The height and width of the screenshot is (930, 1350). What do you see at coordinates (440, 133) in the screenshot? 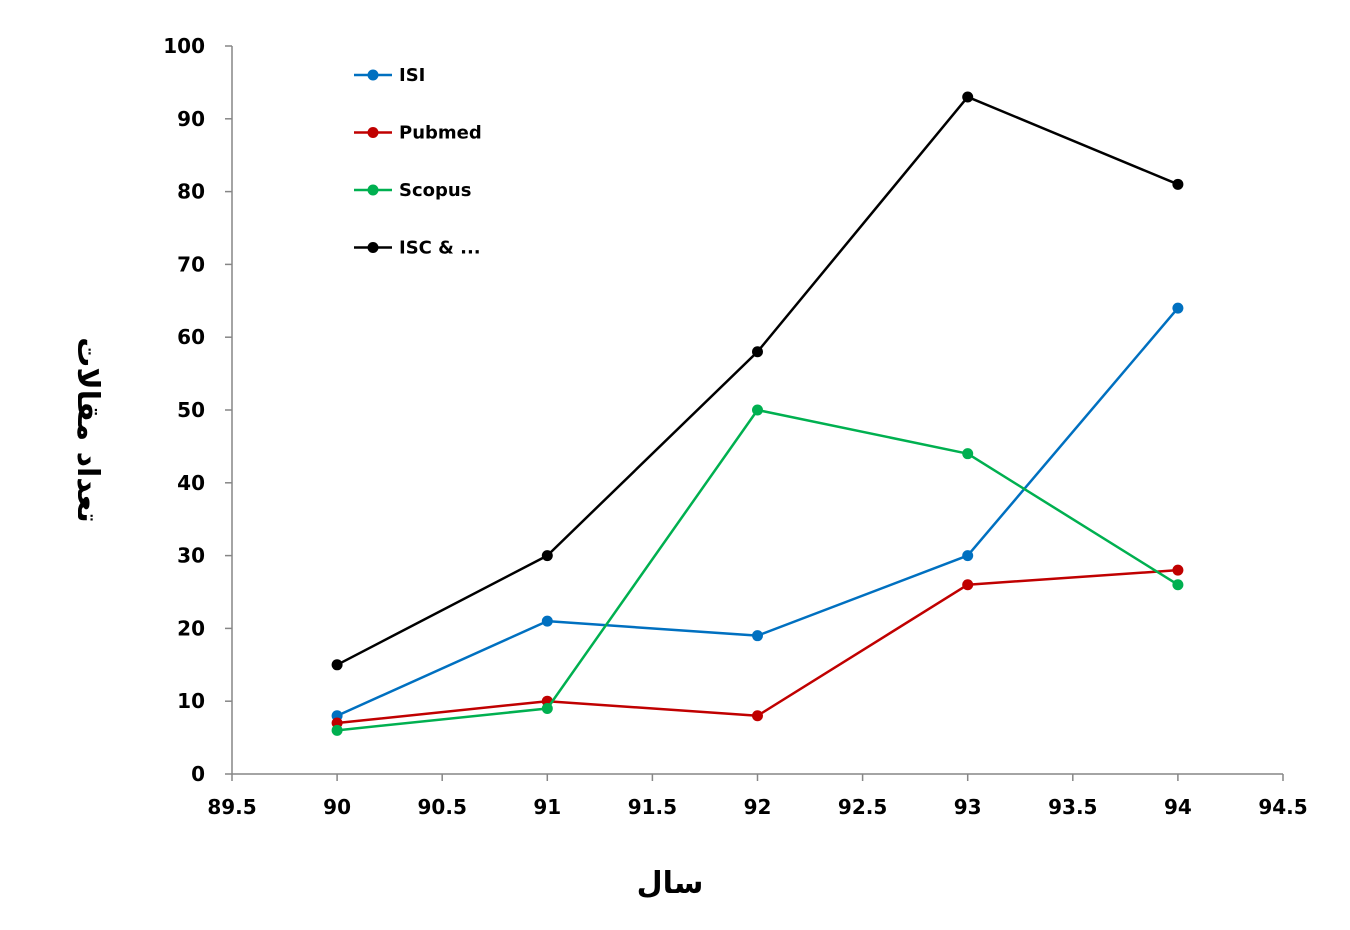
I see `legend-label: Pubmed` at bounding box center [440, 133].